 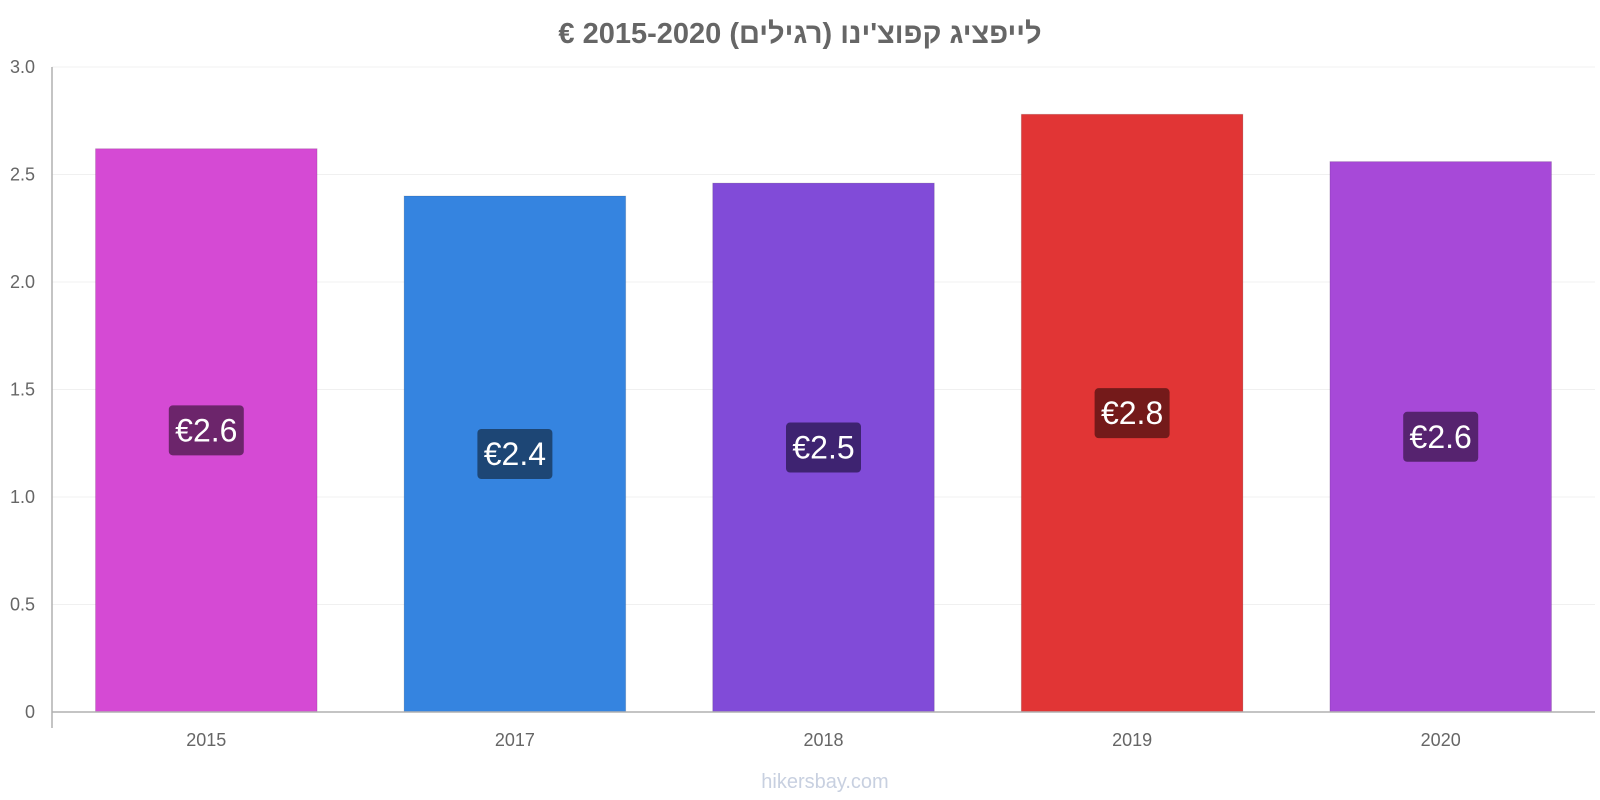 What do you see at coordinates (823, 740) in the screenshot?
I see `x-tick-label: 2018` at bounding box center [823, 740].